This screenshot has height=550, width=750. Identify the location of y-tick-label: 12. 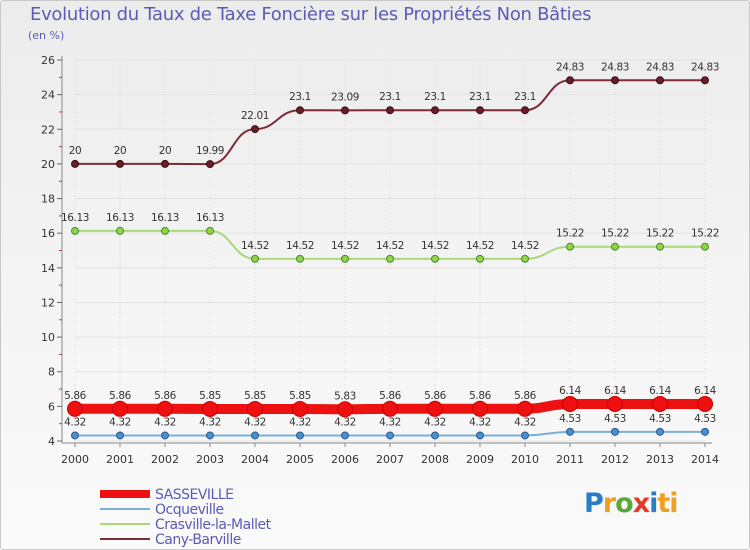
(48, 302).